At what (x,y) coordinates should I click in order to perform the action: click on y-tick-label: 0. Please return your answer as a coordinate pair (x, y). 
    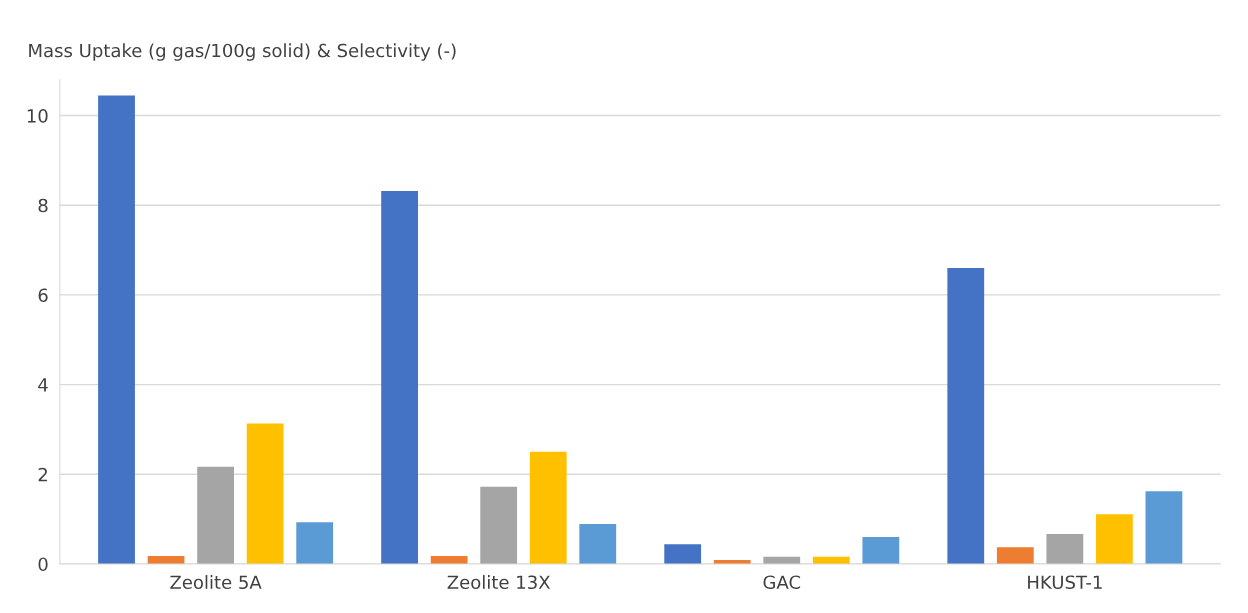
    Looking at the image, I should click on (43, 564).